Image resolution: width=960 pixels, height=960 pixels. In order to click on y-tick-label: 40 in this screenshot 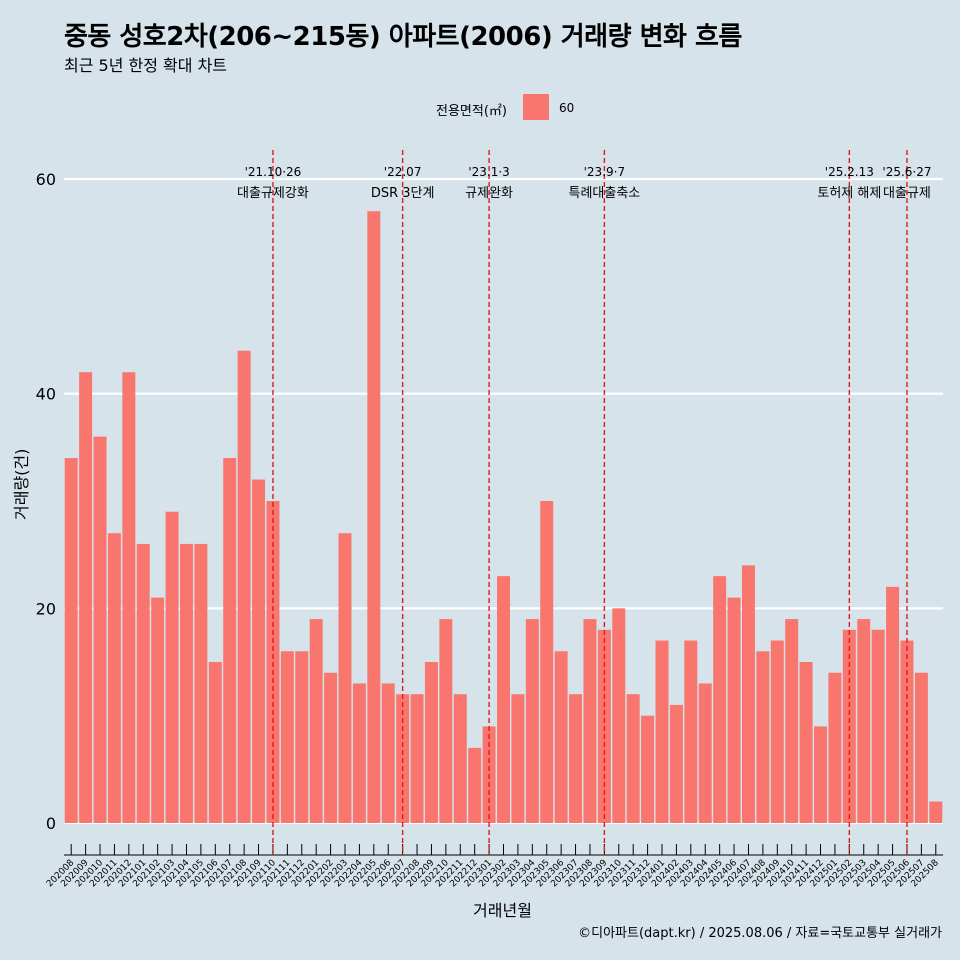, I will do `click(46, 394)`.